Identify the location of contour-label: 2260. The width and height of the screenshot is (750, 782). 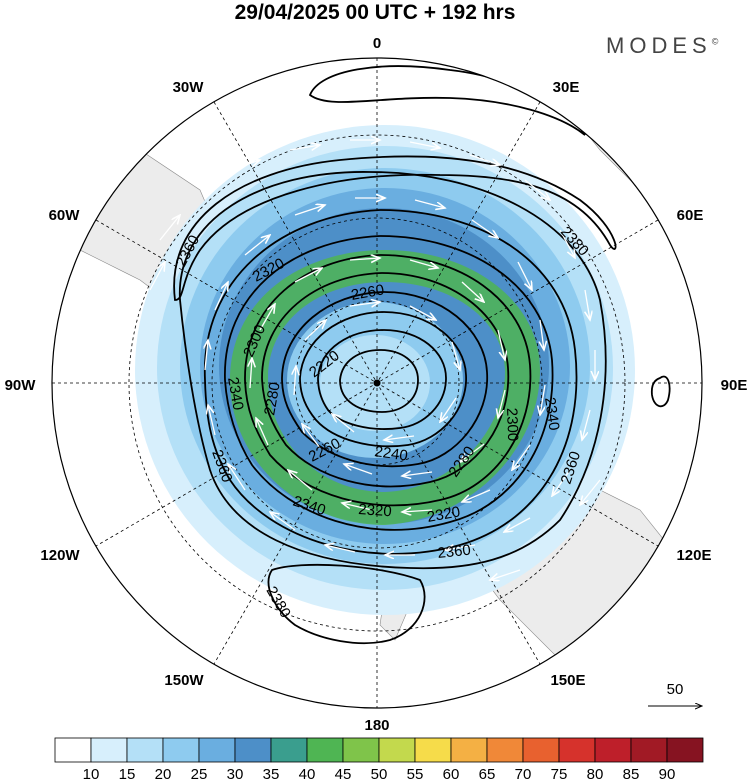
(368, 292).